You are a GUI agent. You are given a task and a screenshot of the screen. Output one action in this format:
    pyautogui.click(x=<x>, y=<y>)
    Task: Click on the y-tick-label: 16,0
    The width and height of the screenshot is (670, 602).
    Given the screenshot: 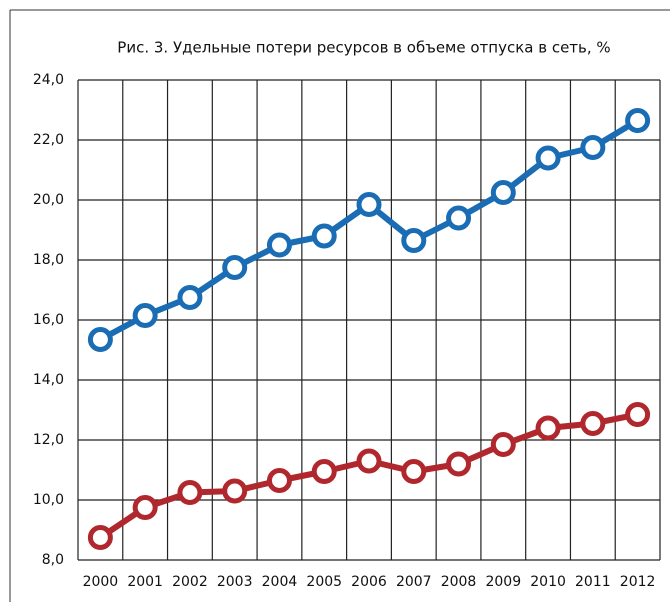 What is the action you would take?
    pyautogui.click(x=48, y=320)
    